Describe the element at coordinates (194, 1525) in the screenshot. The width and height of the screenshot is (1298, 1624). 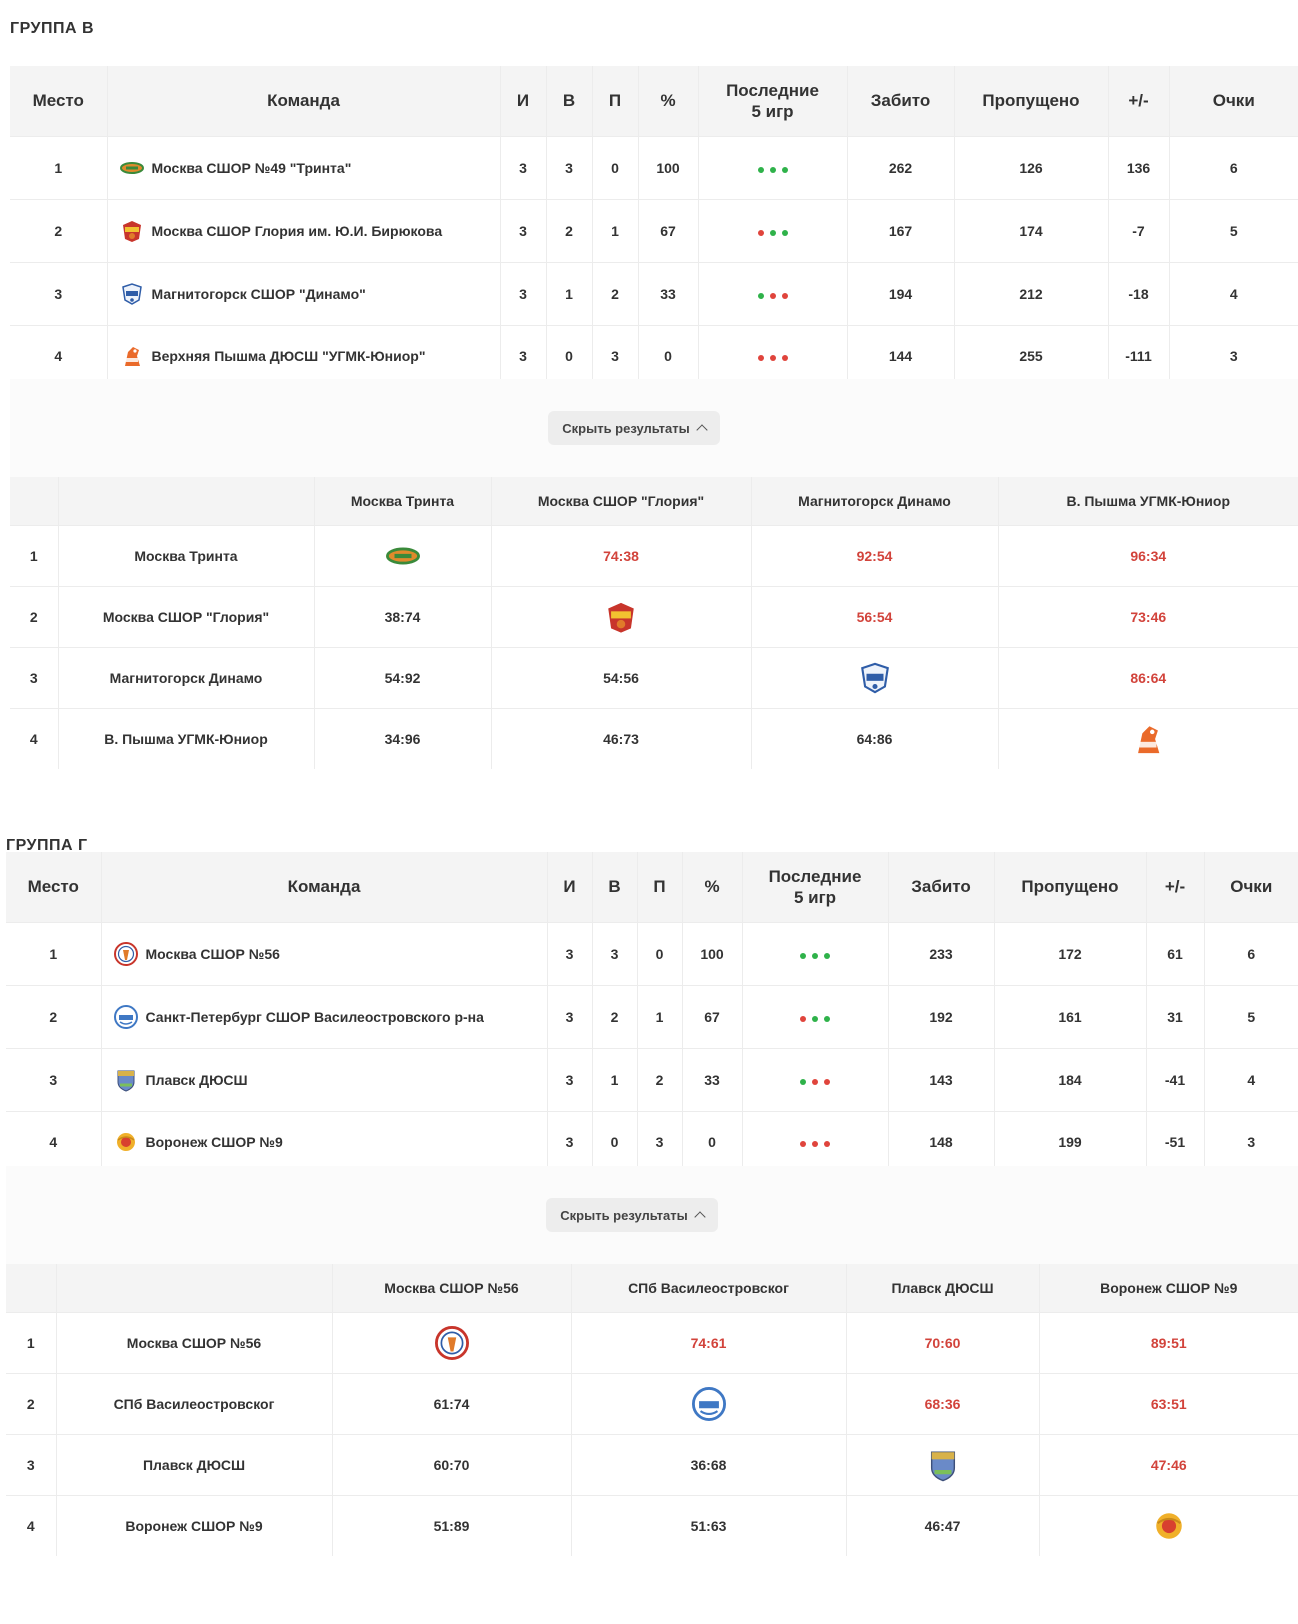
I see `results-team-name: Воронеж СШОР №9` at that location.